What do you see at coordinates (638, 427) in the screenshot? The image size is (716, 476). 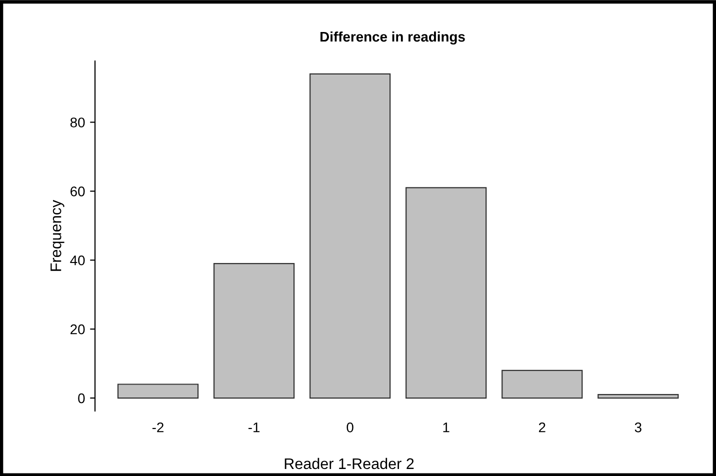 I see `x-tick-label: 3` at bounding box center [638, 427].